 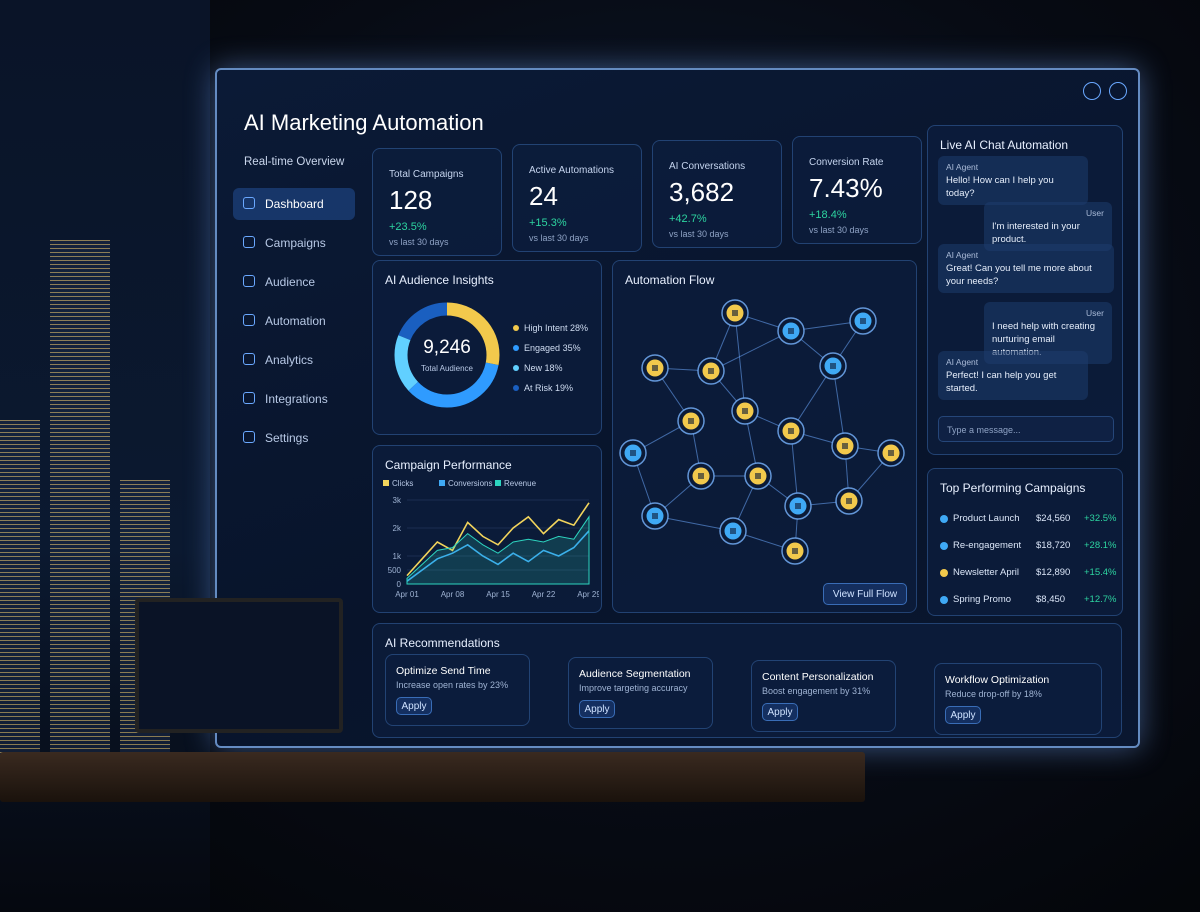 What do you see at coordinates (407, 594) in the screenshot?
I see `x-tick-label: Apr 01` at bounding box center [407, 594].